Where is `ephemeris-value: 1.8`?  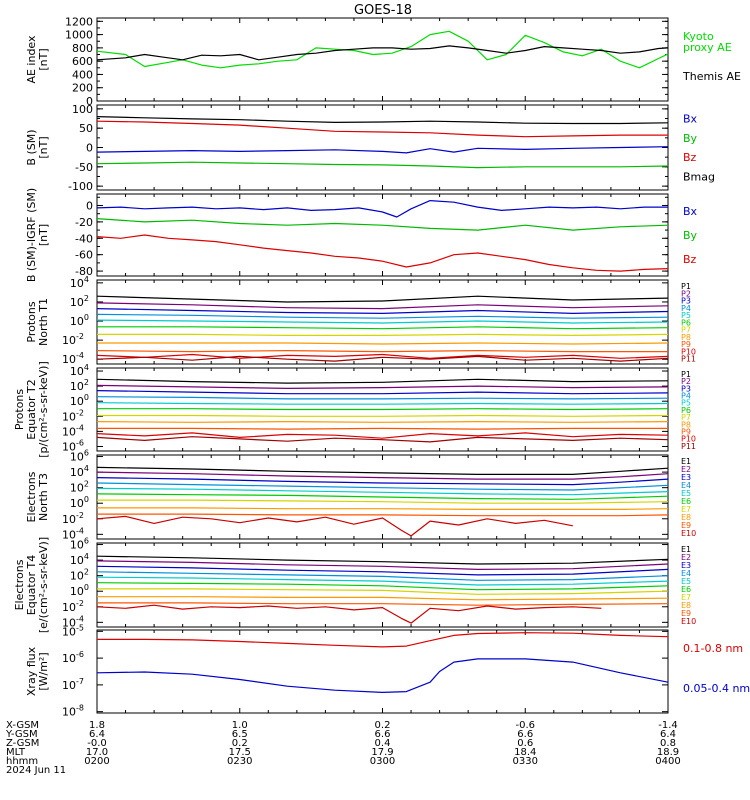
ephemeris-value: 1.8 is located at coordinates (97, 725).